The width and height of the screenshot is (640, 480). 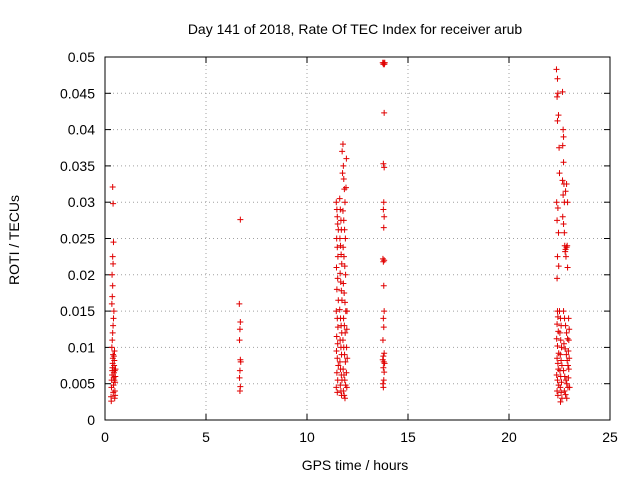 What do you see at coordinates (81, 347) in the screenshot?
I see `y-tick-label: 0.01` at bounding box center [81, 347].